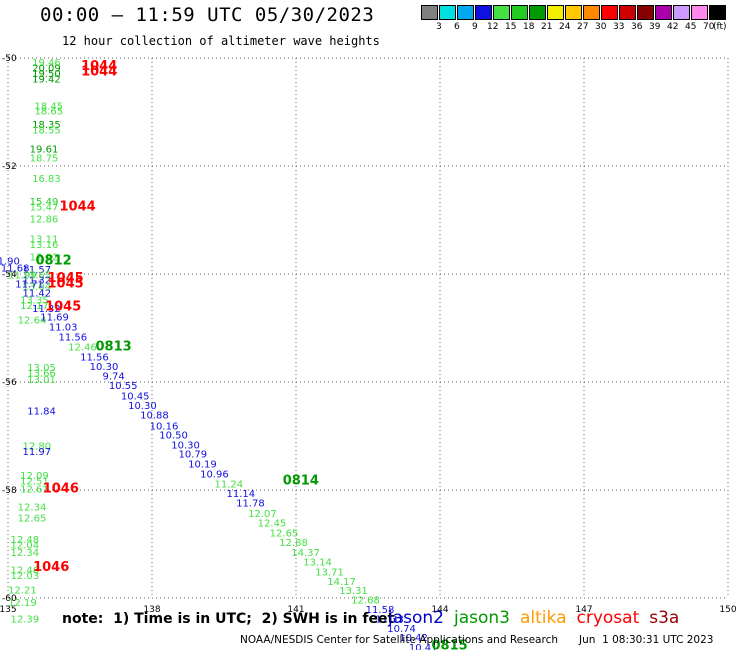 The image size is (740, 650). I want to click on satellite-altika: altika, so click(543, 618).